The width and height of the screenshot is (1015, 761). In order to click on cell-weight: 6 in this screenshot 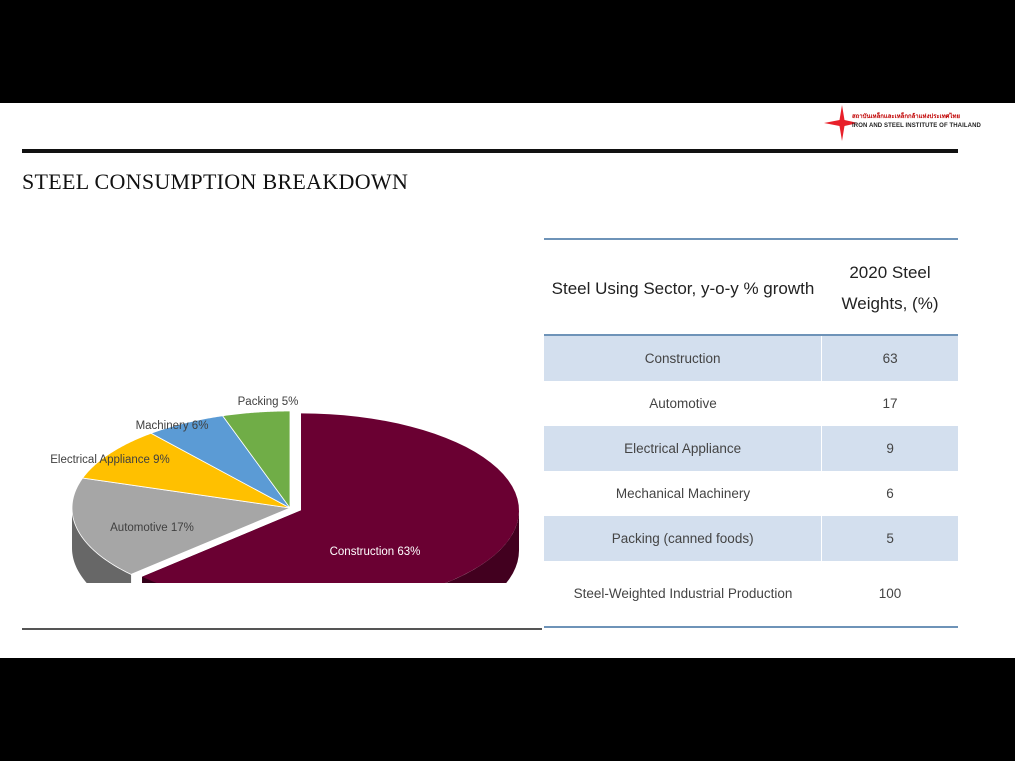, I will do `click(890, 493)`.